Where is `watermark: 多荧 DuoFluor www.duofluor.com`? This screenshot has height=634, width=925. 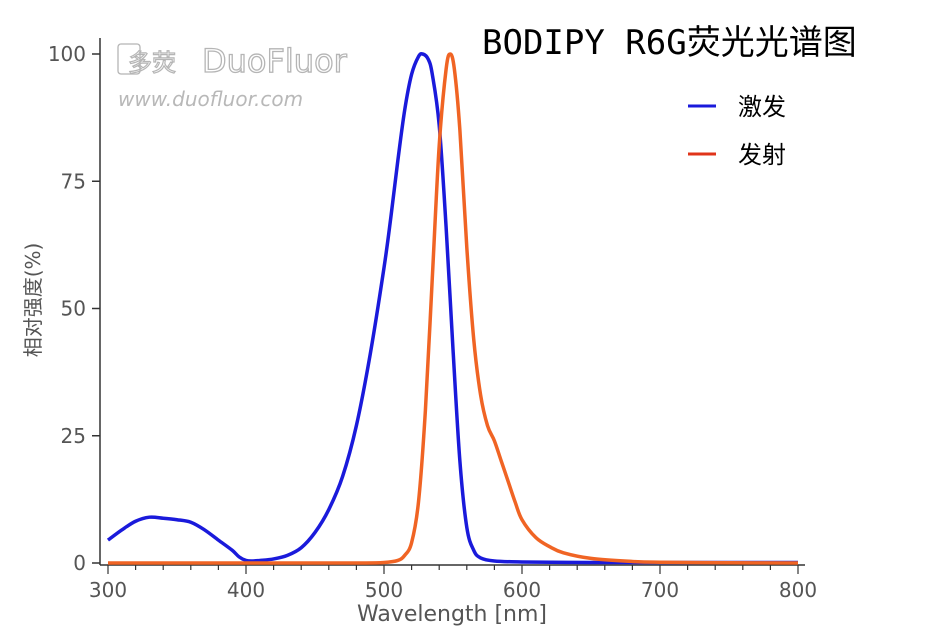
watermark: 多荧 DuoFluor www.duofluor.com is located at coordinates (232, 76).